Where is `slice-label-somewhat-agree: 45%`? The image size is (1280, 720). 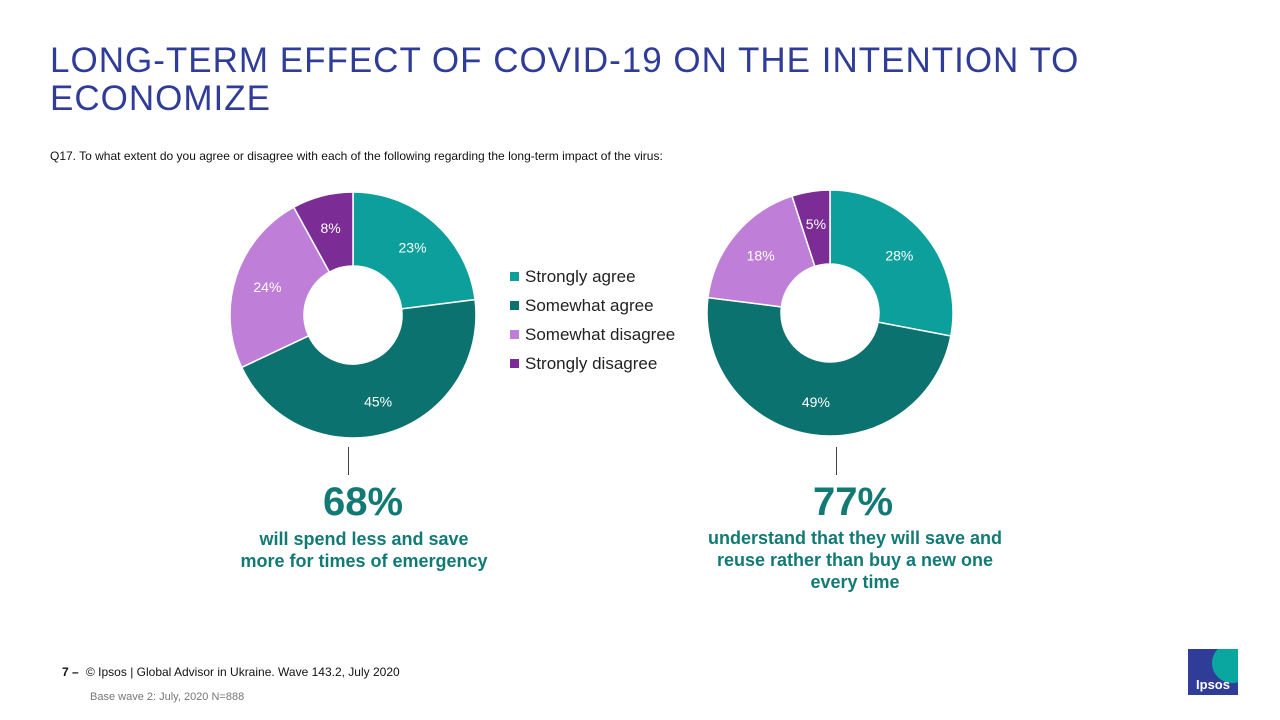 slice-label-somewhat-agree: 45% is located at coordinates (378, 401).